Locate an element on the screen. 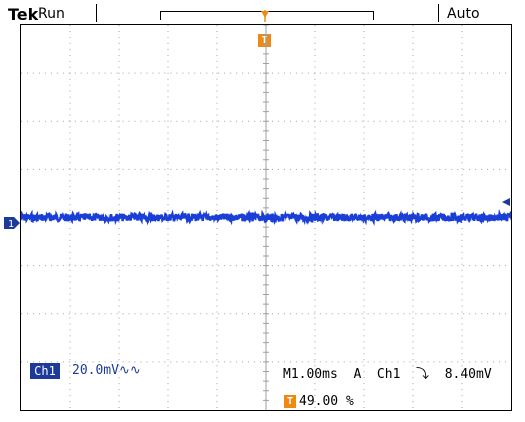 The height and width of the screenshot is (422, 525). brand-logo: Tek is located at coordinates (23, 14).